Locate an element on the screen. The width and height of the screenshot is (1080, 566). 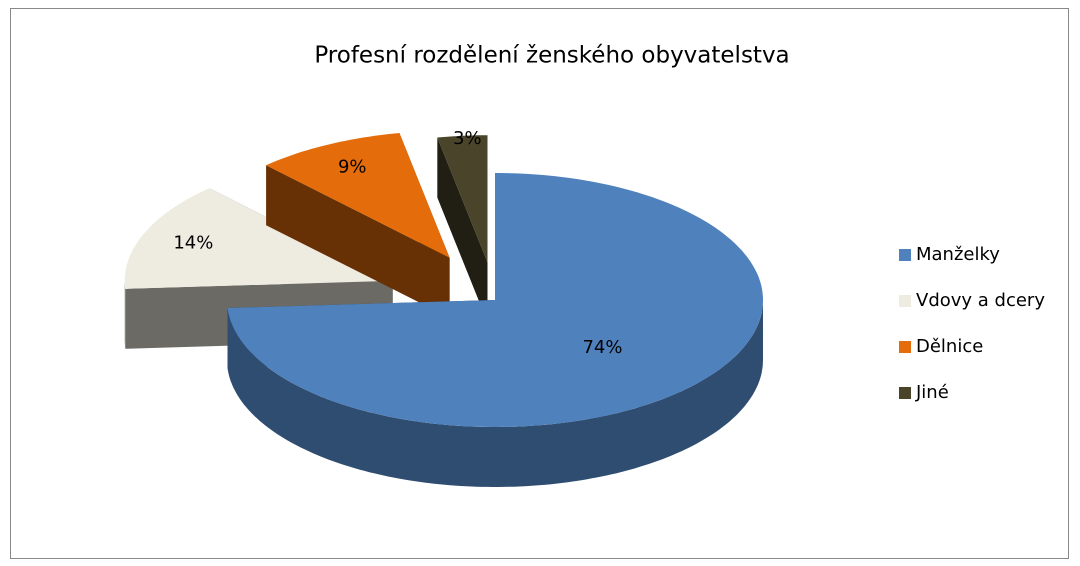
legend-label: Manželky is located at coordinates (958, 254).